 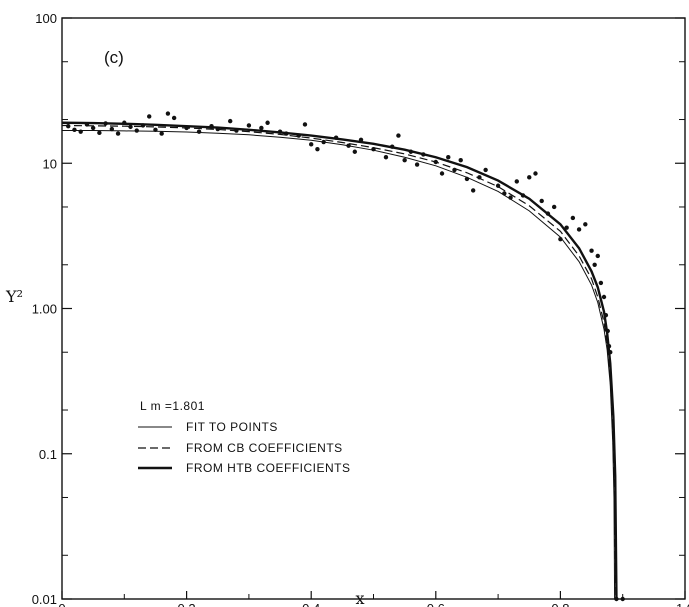 What do you see at coordinates (61, 604) in the screenshot?
I see `x-tick-label: 0` at bounding box center [61, 604].